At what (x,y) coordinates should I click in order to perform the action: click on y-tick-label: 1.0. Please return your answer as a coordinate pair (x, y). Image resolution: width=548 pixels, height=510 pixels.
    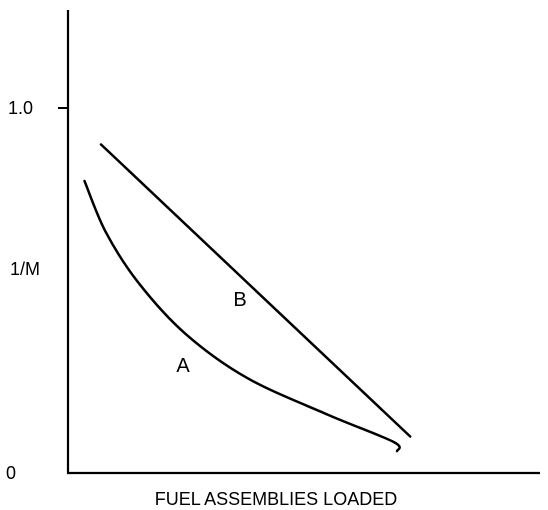
    Looking at the image, I should click on (20, 108).